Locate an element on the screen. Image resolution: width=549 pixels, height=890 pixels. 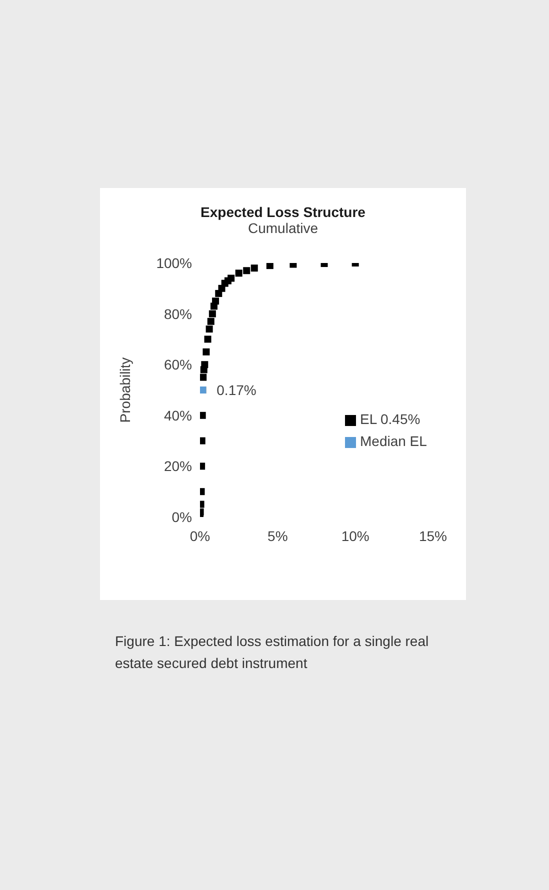
annotation: 0.17% is located at coordinates (236, 390).